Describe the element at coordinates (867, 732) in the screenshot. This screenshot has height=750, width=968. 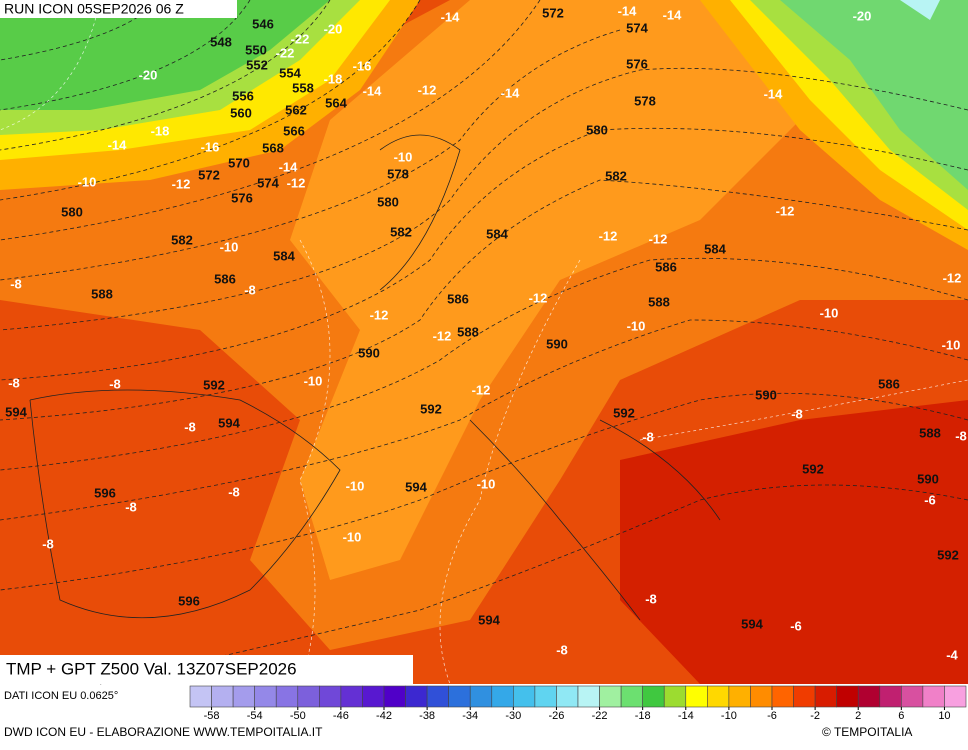
I see `copyright-label: © TEMPOITALIA` at that location.